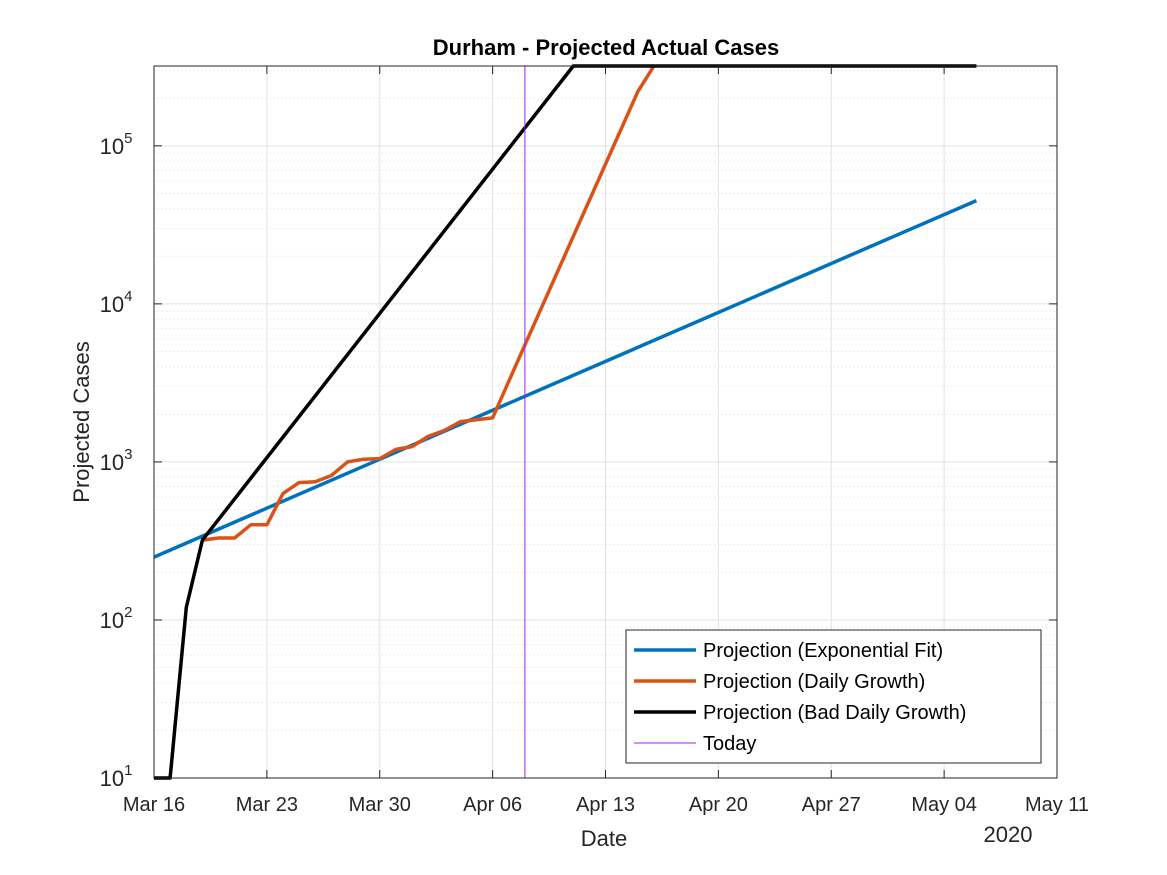  Describe the element at coordinates (154, 805) in the screenshot. I see `x-tick-label: Mar 16` at that location.